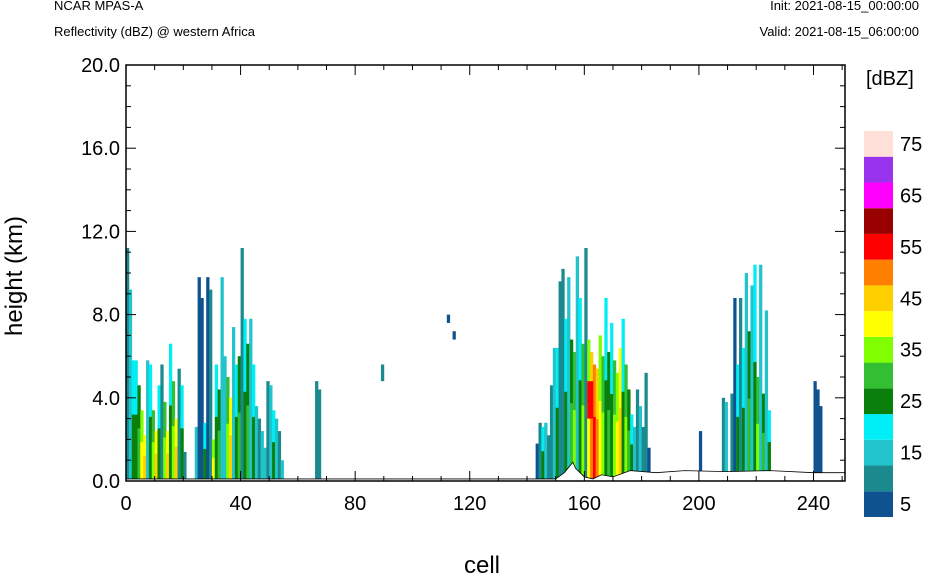 This screenshot has height=580, width=925. What do you see at coordinates (890, 79) in the screenshot?
I see `colorbar-title: [dBZ]` at bounding box center [890, 79].